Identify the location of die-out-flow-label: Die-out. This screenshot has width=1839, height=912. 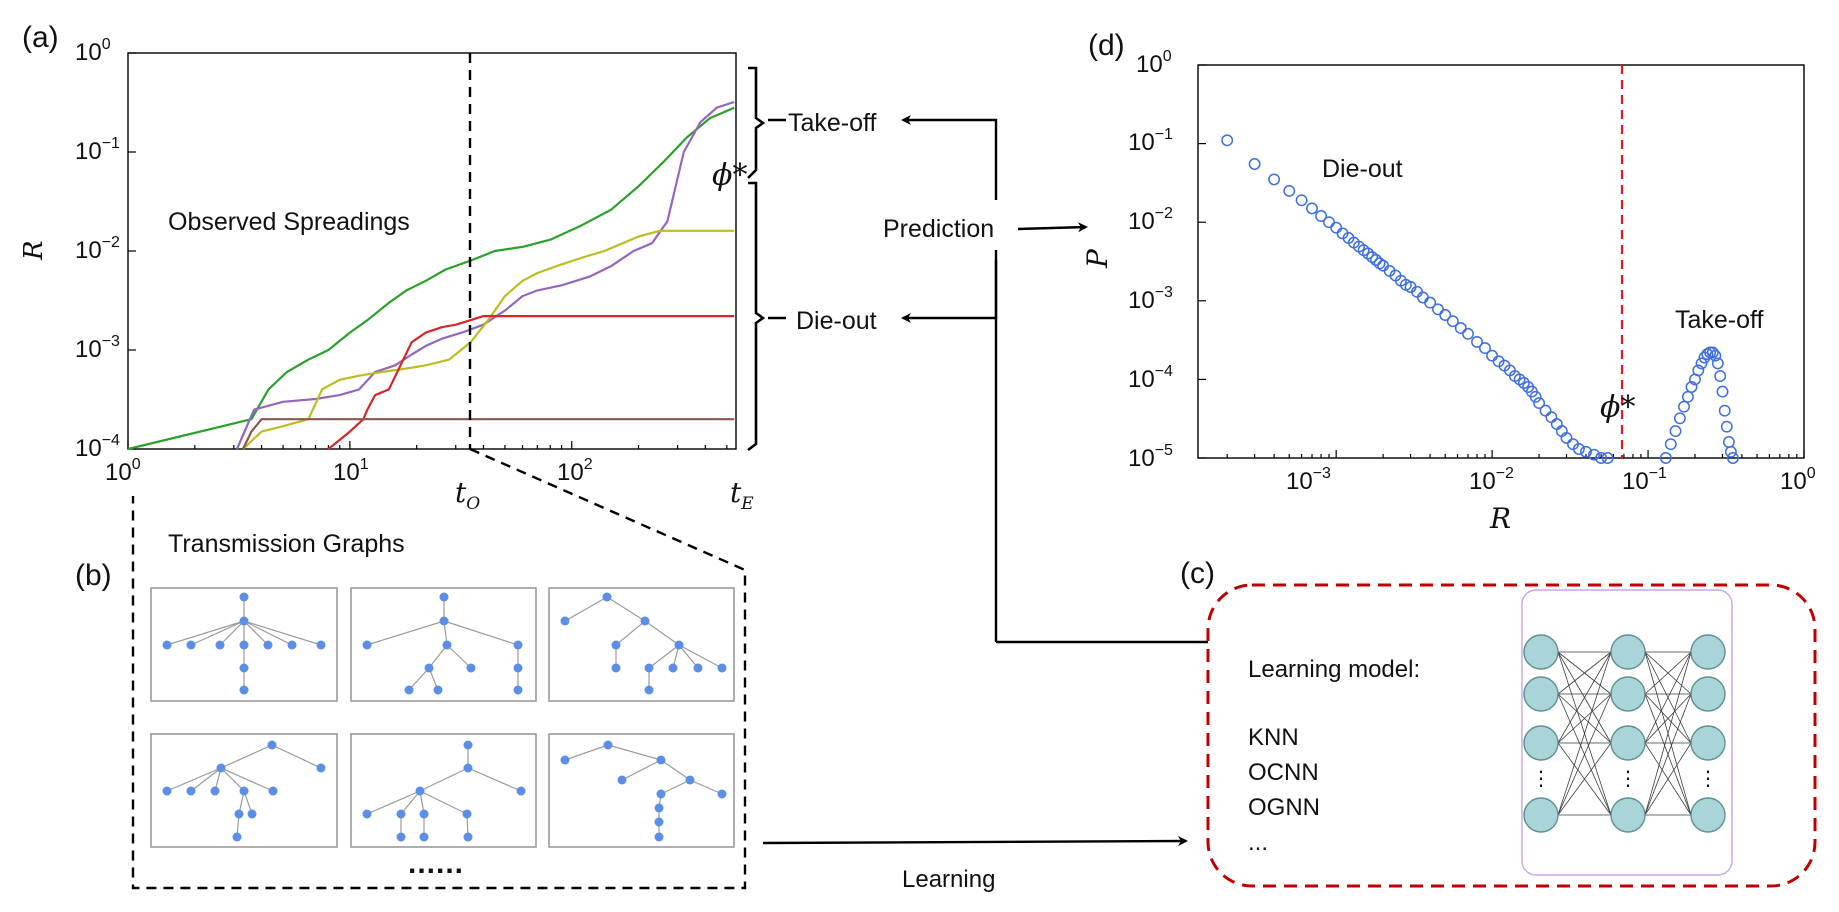
(836, 321).